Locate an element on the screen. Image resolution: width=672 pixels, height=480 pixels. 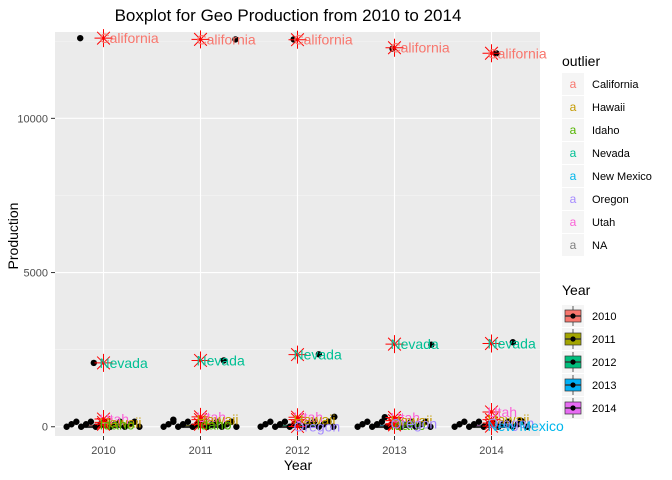
legend-outlier-label: Nevada is located at coordinates (611, 154).